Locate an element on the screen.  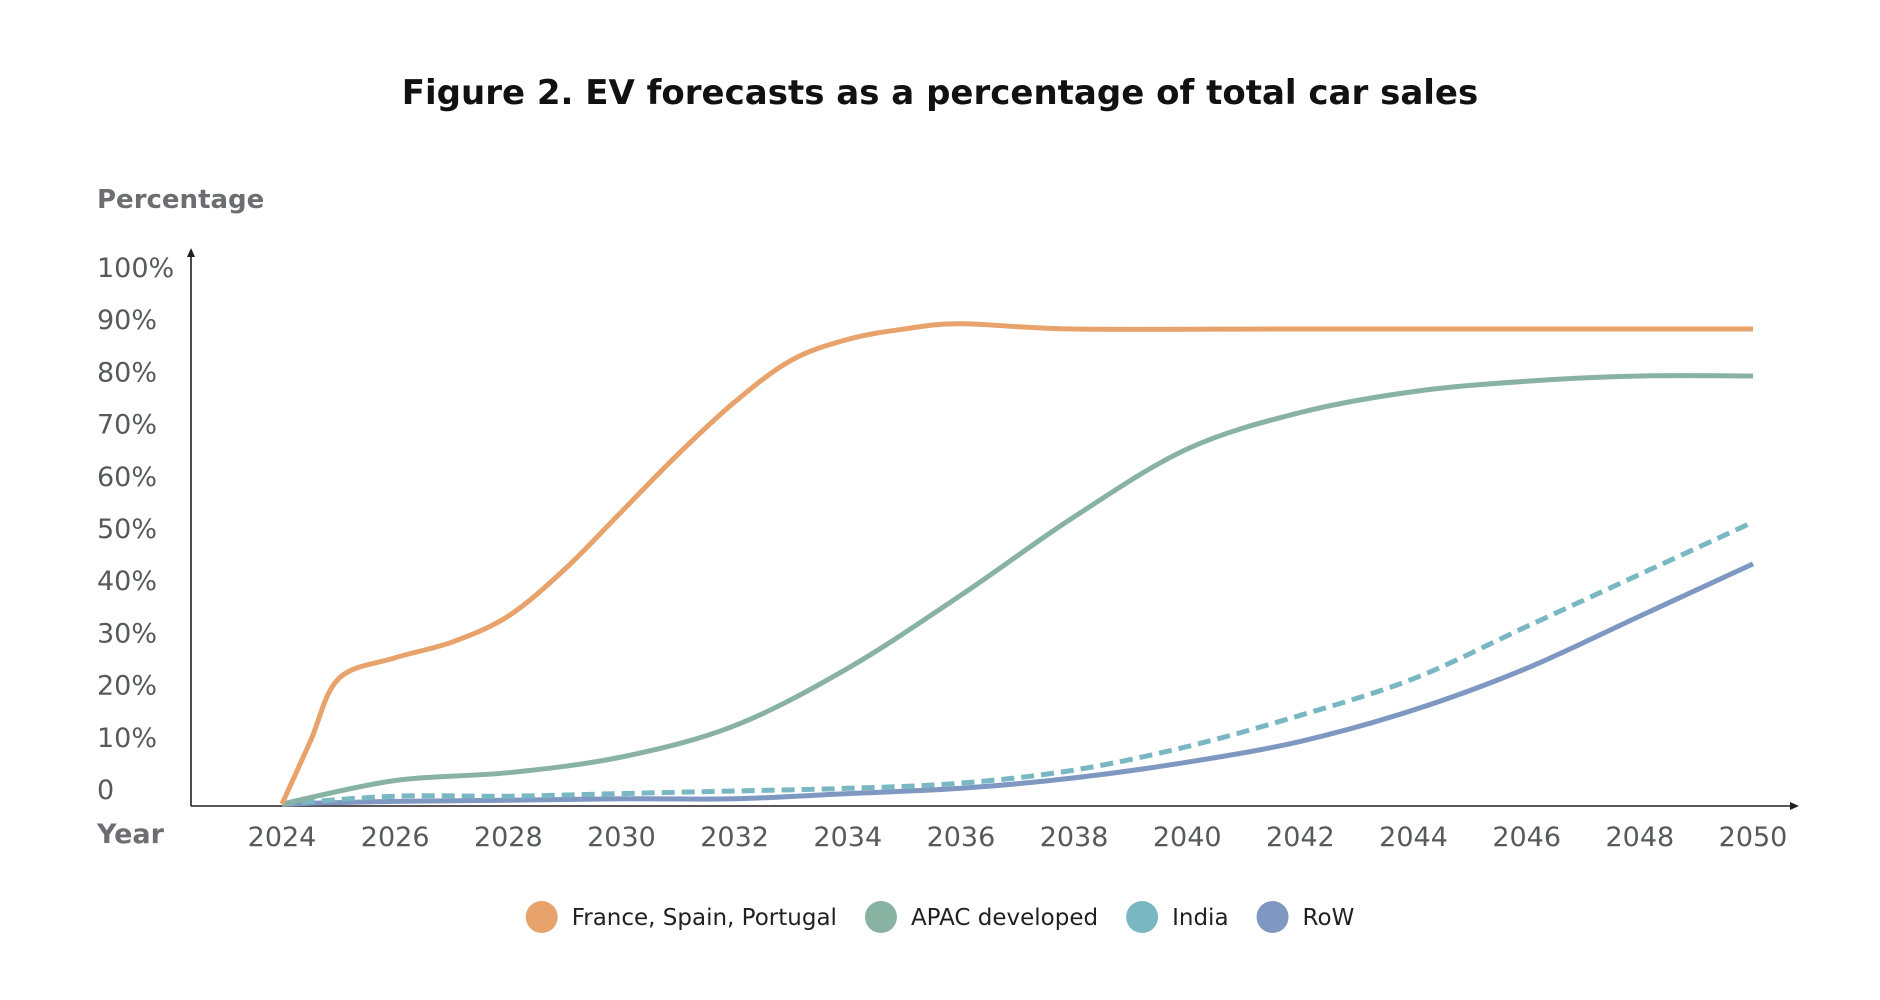
y-tick-label: 80% is located at coordinates (127, 372).